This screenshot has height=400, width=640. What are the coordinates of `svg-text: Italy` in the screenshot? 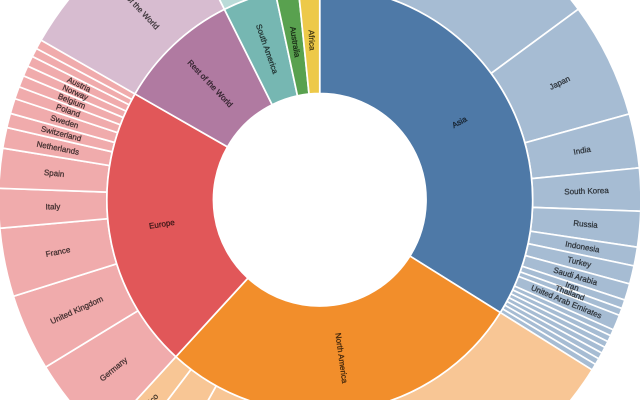 It's located at (52, 206).